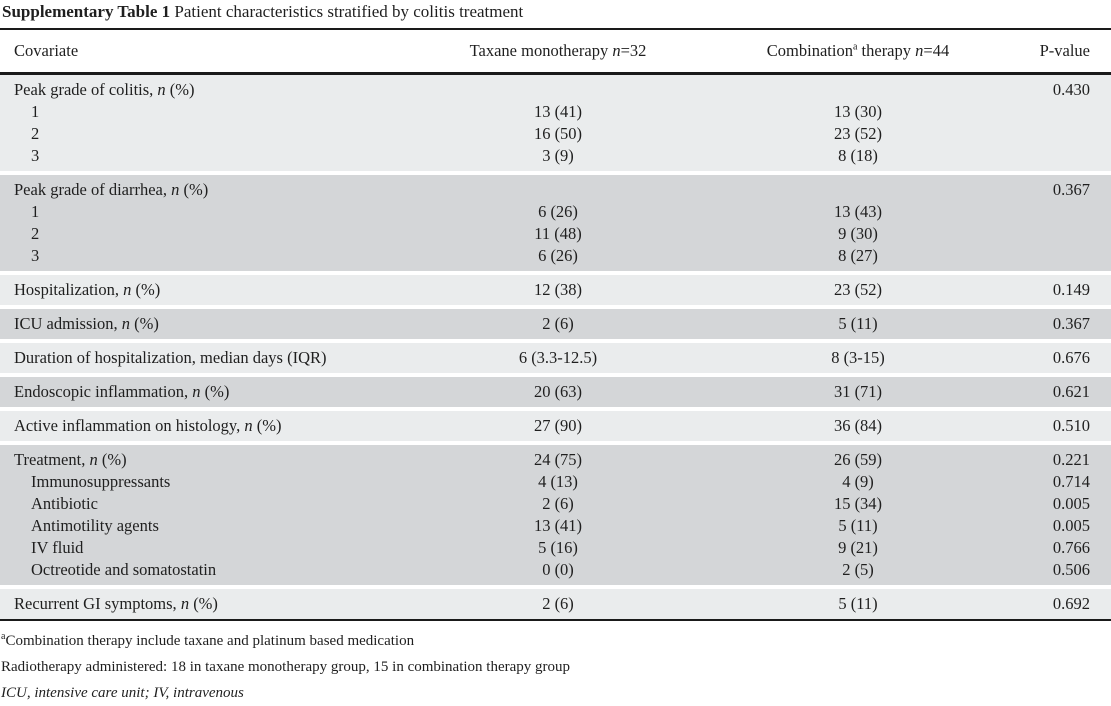  Describe the element at coordinates (858, 133) in the screenshot. I see `combination-value-cell: 23 (52)` at that location.